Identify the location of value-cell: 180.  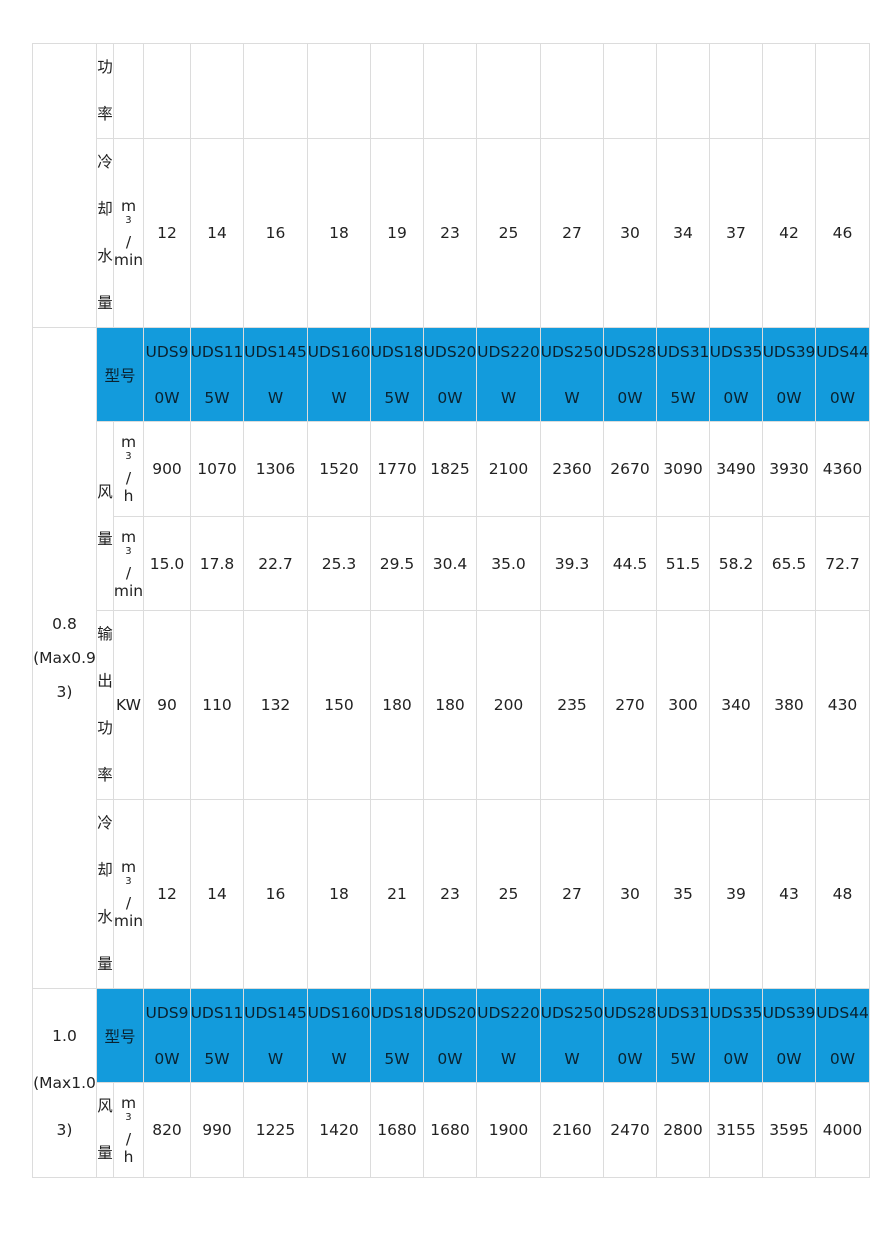
(450, 705).